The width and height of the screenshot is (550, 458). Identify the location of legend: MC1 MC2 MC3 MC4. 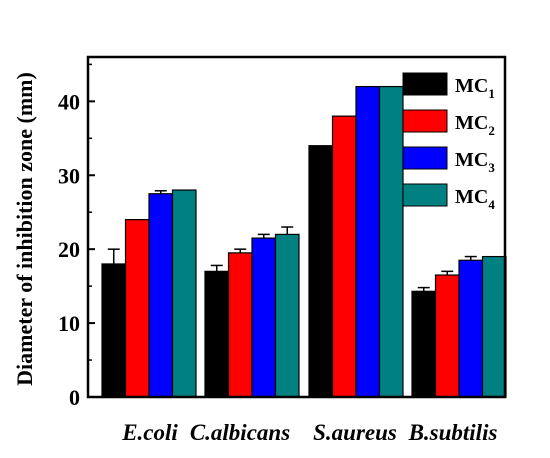
(448, 142).